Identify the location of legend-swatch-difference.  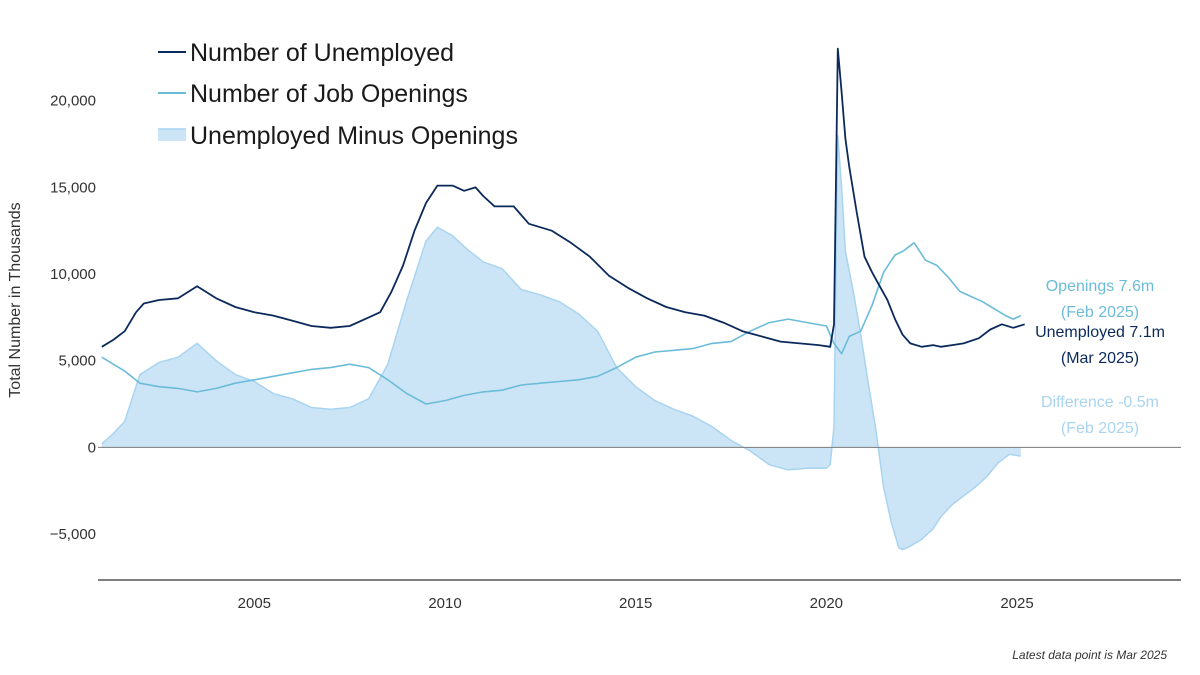
(172, 135).